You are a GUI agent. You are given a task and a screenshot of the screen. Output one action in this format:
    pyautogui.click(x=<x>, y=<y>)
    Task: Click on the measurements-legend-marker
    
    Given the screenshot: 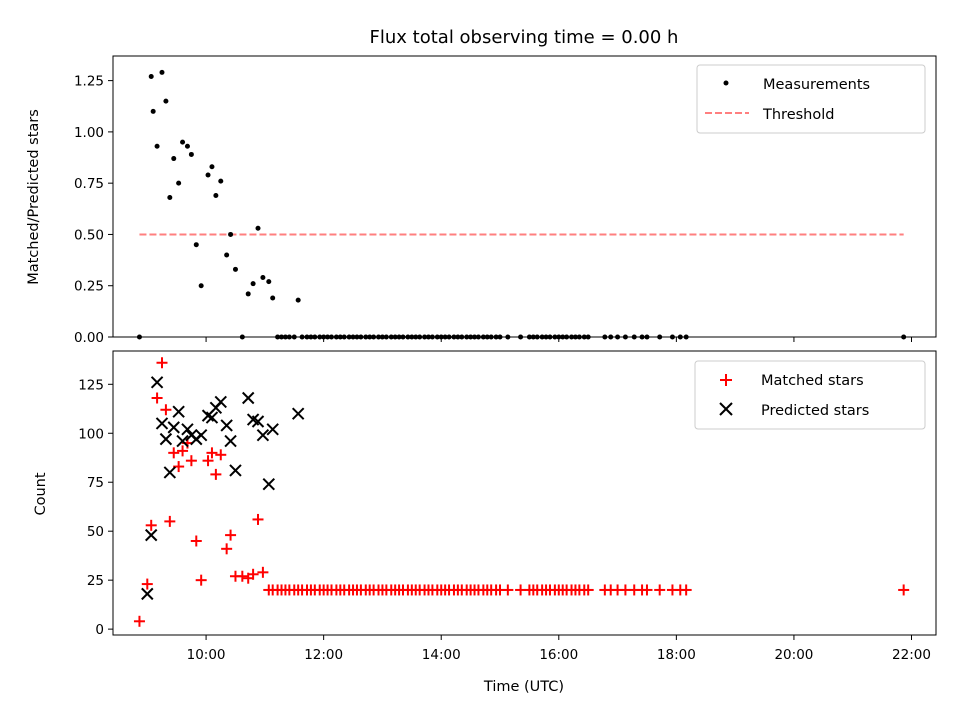 What is the action you would take?
    pyautogui.click(x=726, y=83)
    